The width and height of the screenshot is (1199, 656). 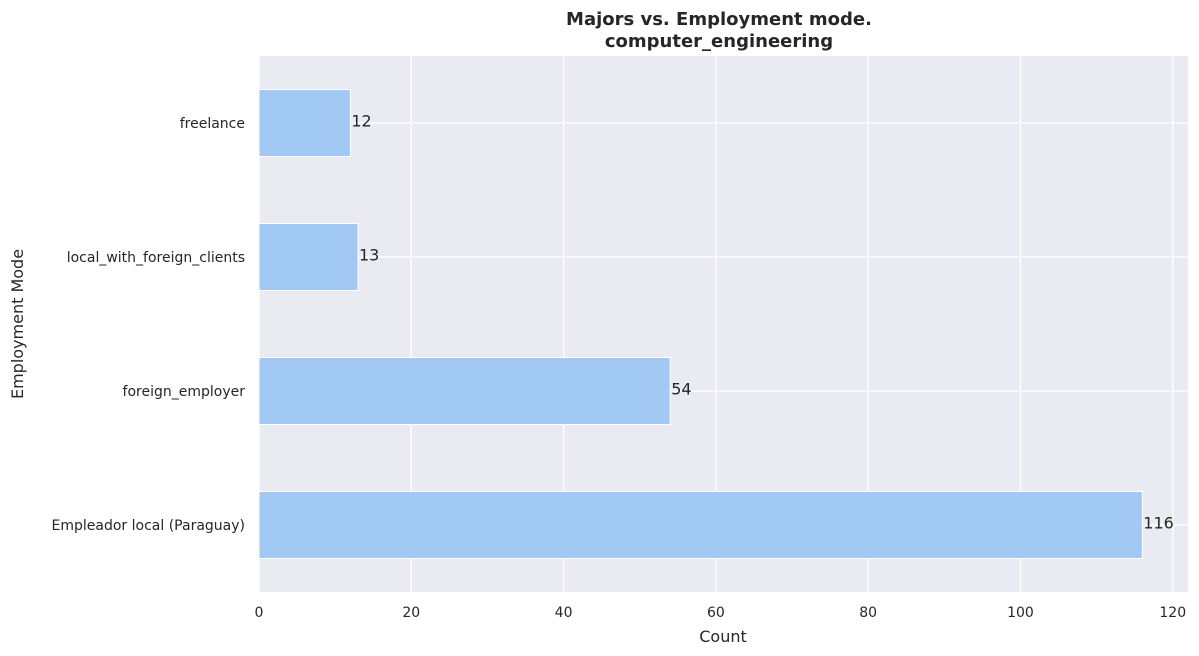 What do you see at coordinates (1172, 613) in the screenshot?
I see `x-tick-label: 120` at bounding box center [1172, 613].